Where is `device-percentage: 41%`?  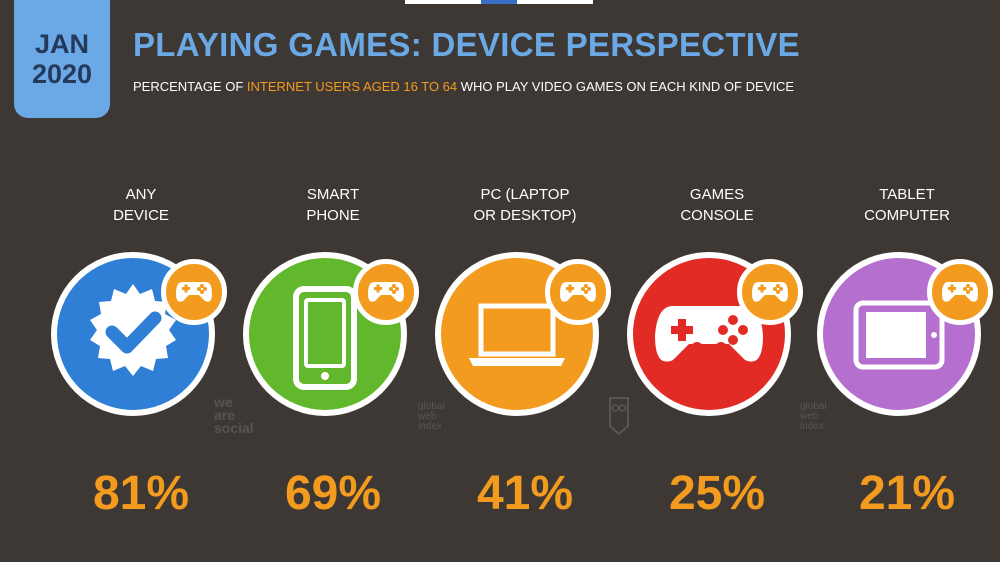
device-percentage: 41% is located at coordinates (525, 493).